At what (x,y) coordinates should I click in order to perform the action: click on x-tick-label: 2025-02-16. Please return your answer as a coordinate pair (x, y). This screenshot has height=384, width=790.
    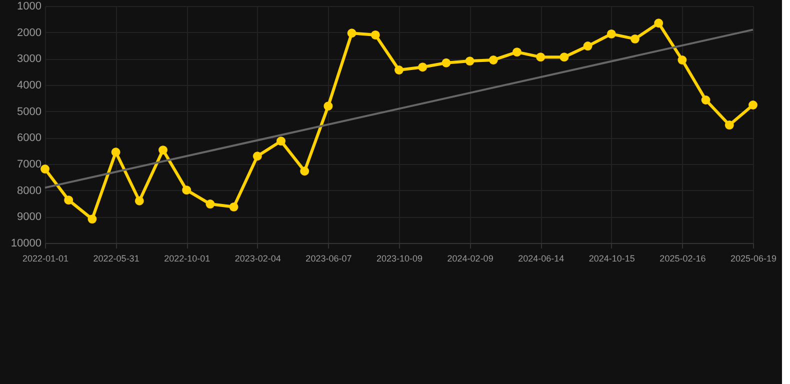
    Looking at the image, I should click on (683, 259).